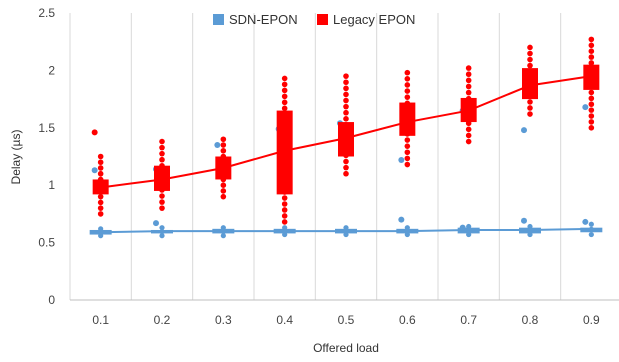 The height and width of the screenshot is (362, 619). What do you see at coordinates (162, 320) in the screenshot?
I see `x-tick-label: 0.2` at bounding box center [162, 320].